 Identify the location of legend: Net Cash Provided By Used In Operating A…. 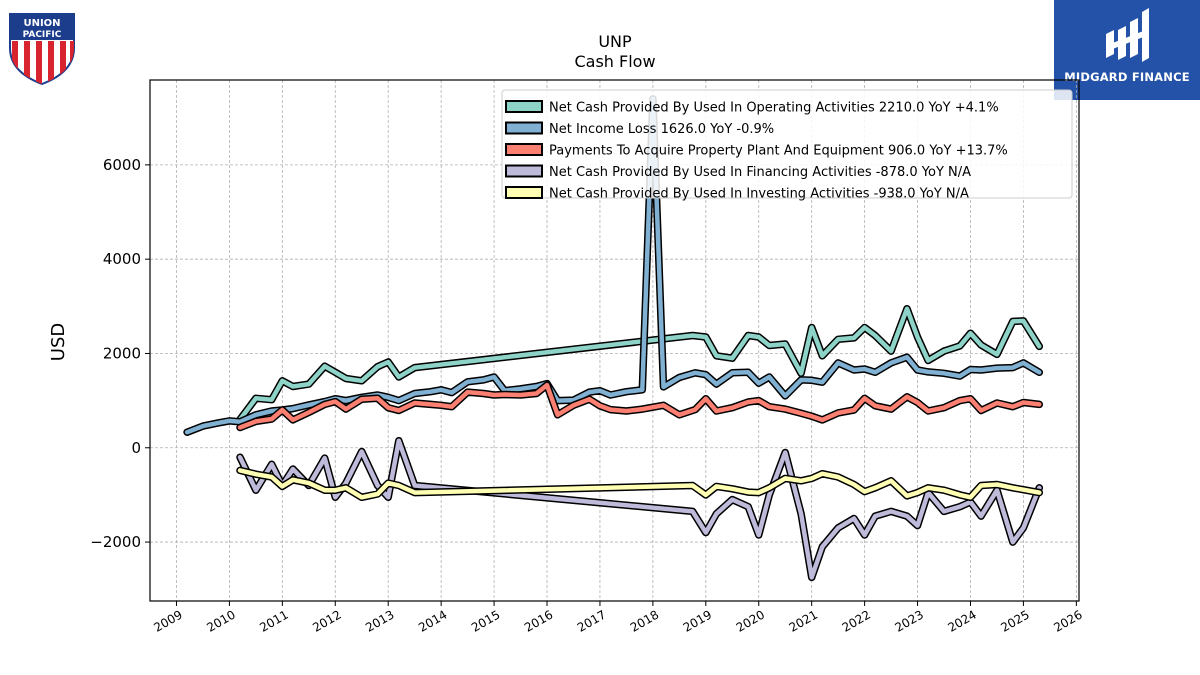
(787, 145).